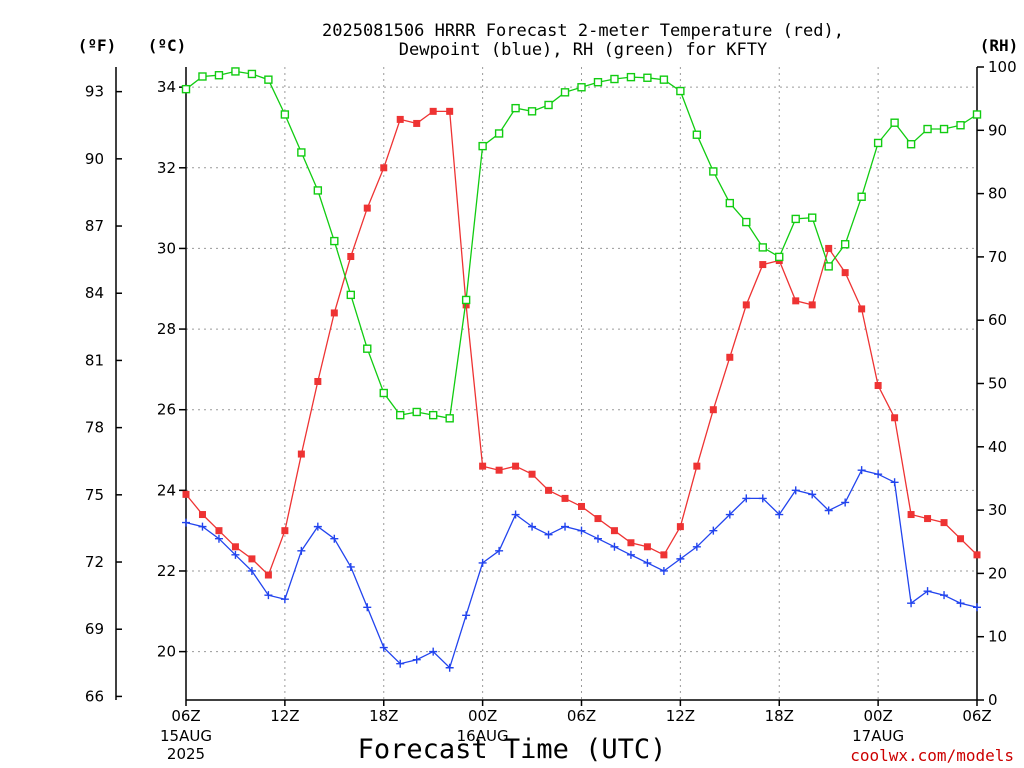  Describe the element at coordinates (383, 716) in the screenshot. I see `x-tick-label: 18Z` at that location.